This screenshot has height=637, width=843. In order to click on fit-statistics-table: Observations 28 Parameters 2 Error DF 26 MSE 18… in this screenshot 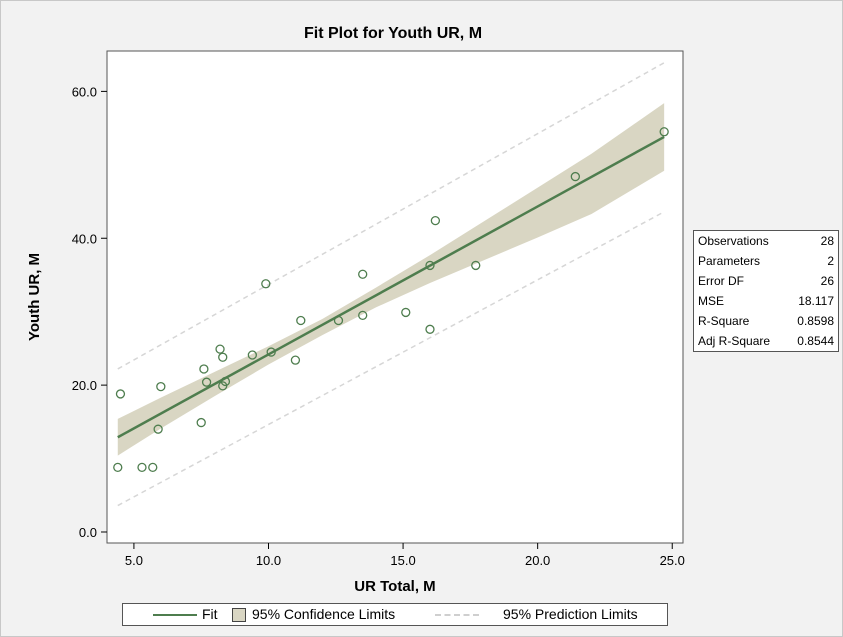, I will do `click(766, 291)`.